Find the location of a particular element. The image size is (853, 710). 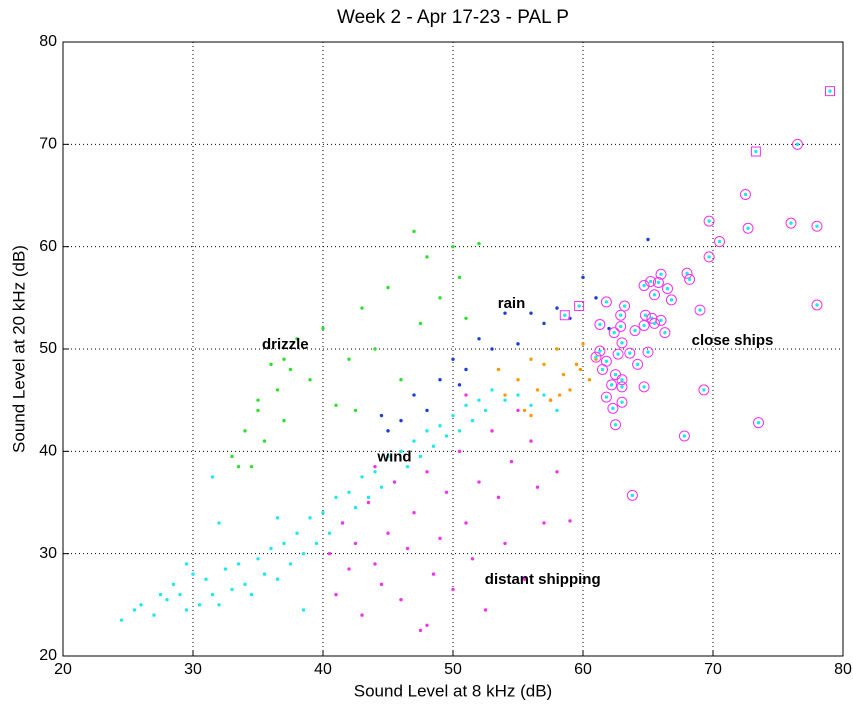

y-tick-label: 60 is located at coordinates (48, 246).